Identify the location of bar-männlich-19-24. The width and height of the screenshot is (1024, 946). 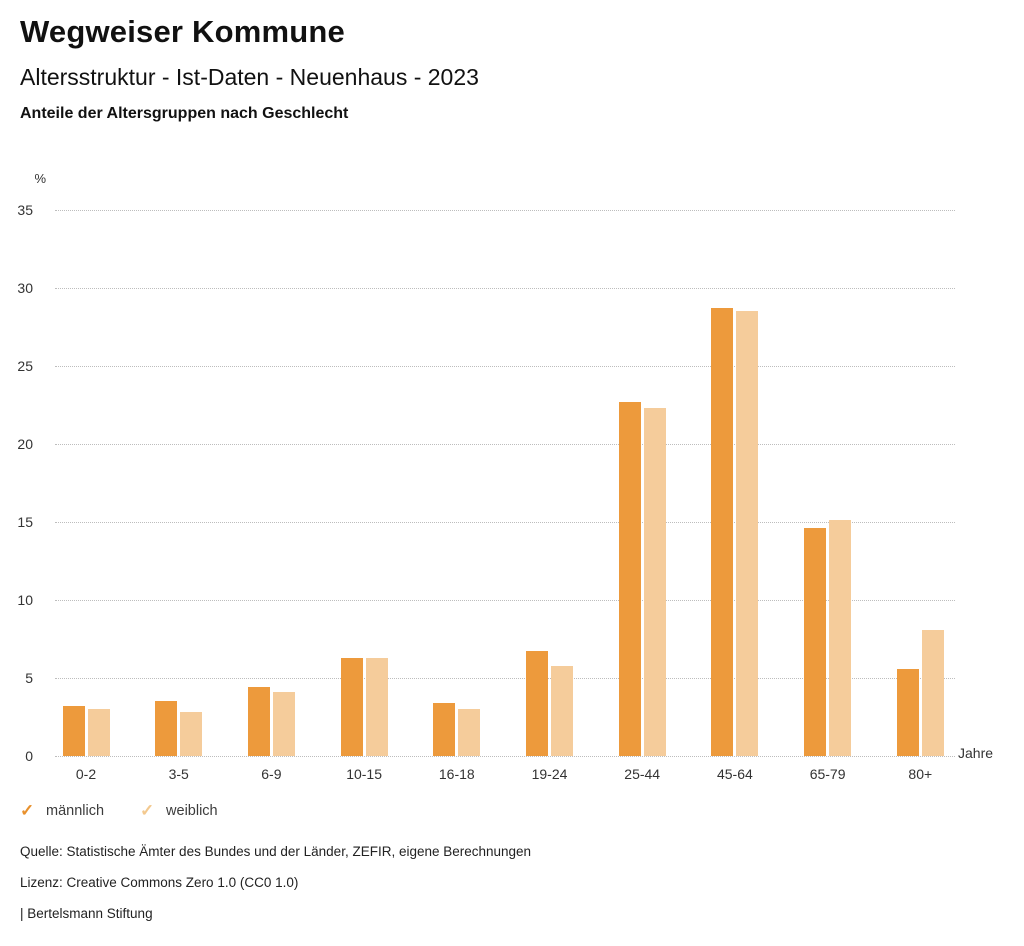
(537, 703).